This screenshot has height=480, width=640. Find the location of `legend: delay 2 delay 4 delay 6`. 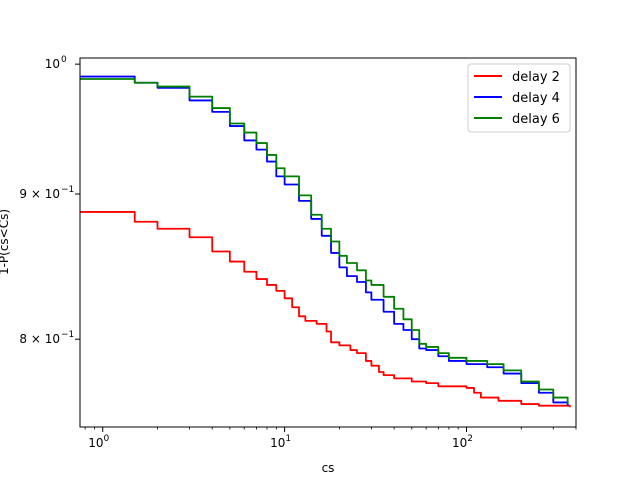

legend: delay 2 delay 4 delay 6 is located at coordinates (519, 98).